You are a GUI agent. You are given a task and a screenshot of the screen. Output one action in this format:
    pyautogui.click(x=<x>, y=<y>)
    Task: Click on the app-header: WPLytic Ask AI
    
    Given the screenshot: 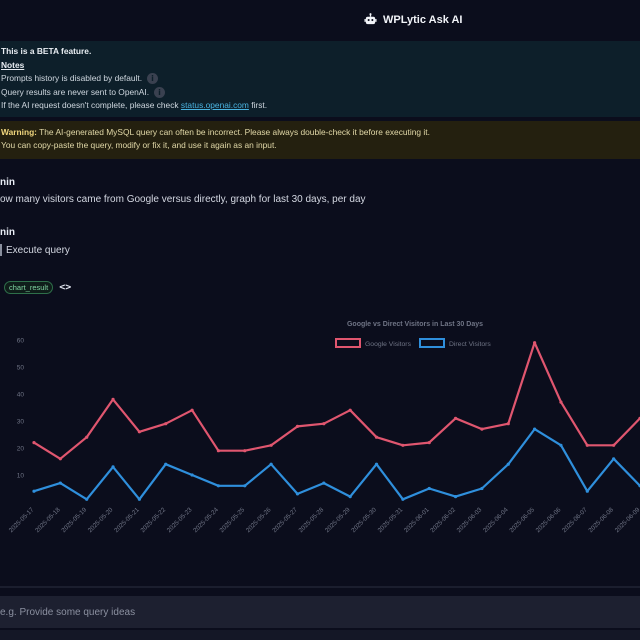 What is the action you would take?
    pyautogui.click(x=320, y=20)
    